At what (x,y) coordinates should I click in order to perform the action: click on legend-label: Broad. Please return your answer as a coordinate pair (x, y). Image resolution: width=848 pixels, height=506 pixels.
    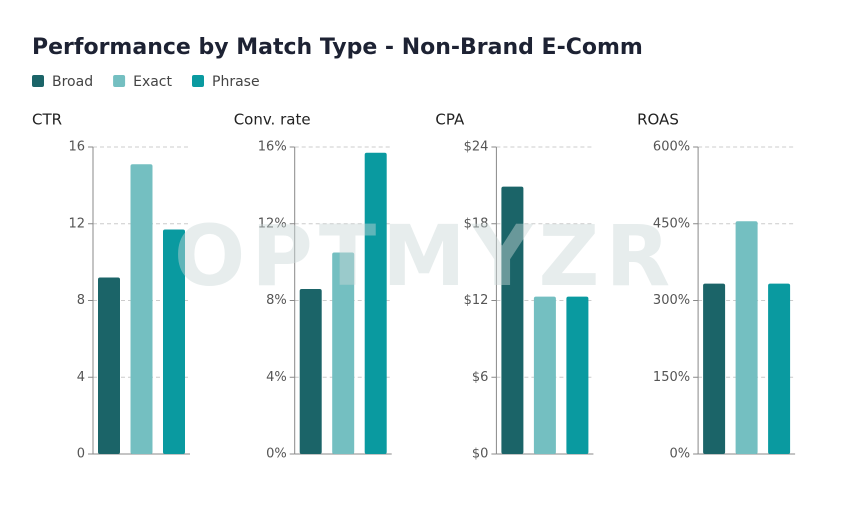
    Looking at the image, I should click on (72, 82).